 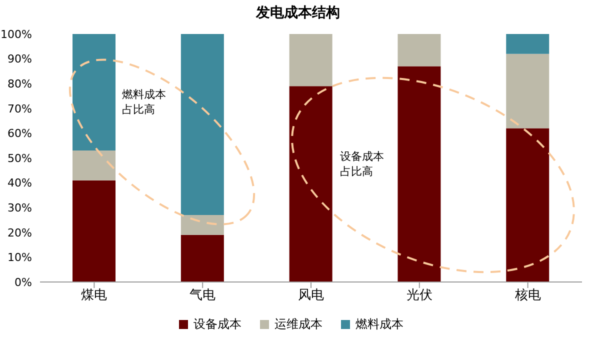 I want to click on y-tick-label: 80%, so click(x=20, y=84).